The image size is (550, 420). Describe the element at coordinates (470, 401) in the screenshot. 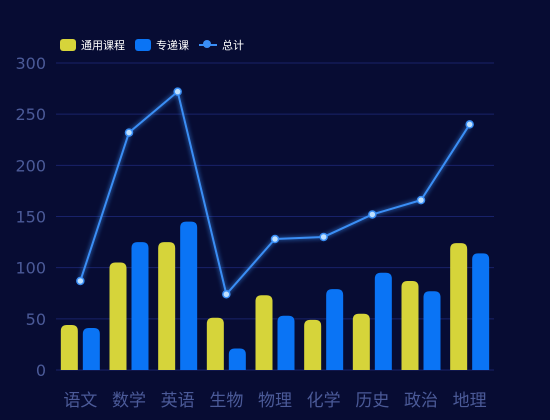

I see `x-tick-label: 地理` at that location.